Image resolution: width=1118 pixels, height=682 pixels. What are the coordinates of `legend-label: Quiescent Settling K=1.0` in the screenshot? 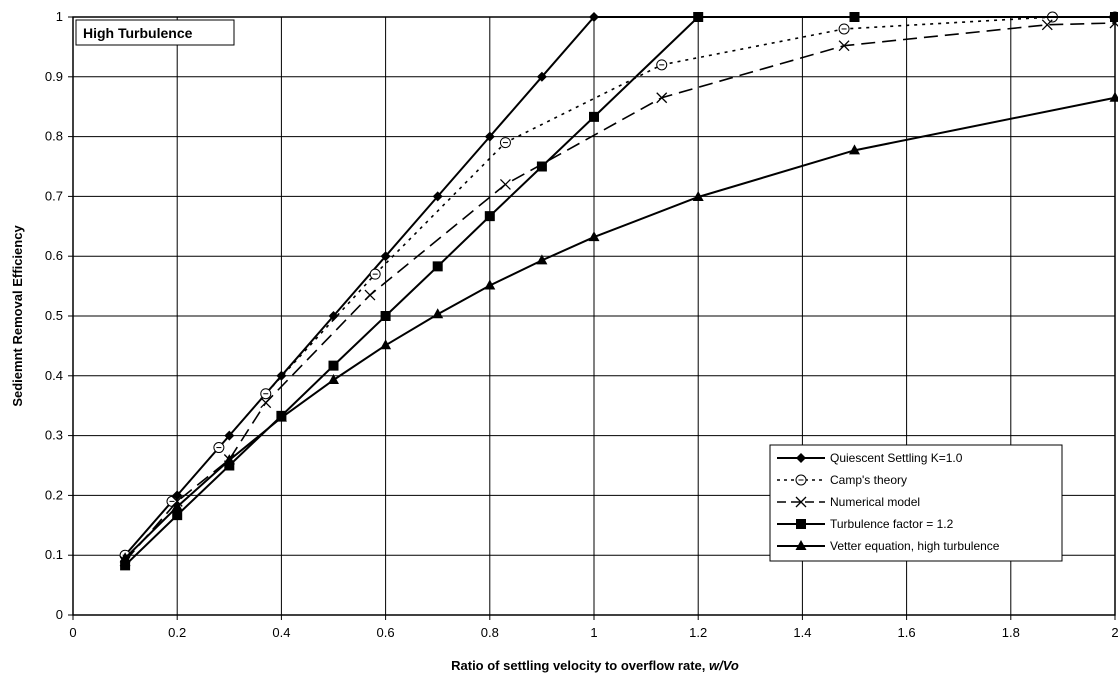 It's located at (896, 458).